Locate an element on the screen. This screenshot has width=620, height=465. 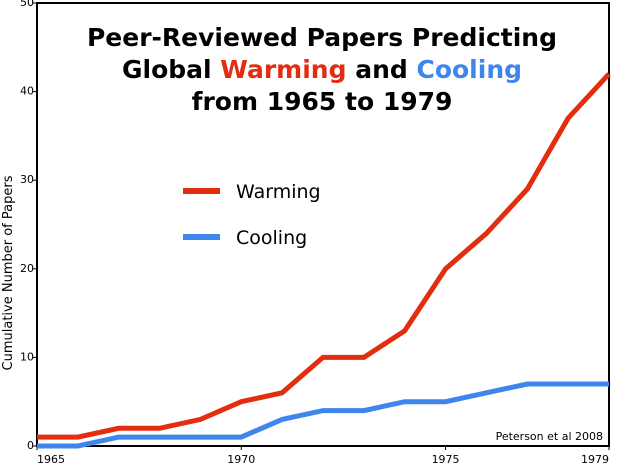
source-credit: Peterson et al 2008 is located at coordinates (549, 436).